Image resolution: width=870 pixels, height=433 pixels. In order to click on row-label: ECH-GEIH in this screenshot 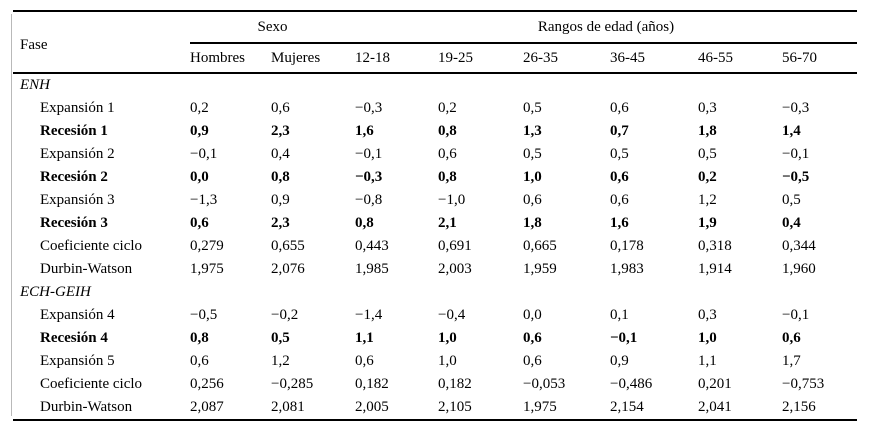, I will do `click(55, 292)`.